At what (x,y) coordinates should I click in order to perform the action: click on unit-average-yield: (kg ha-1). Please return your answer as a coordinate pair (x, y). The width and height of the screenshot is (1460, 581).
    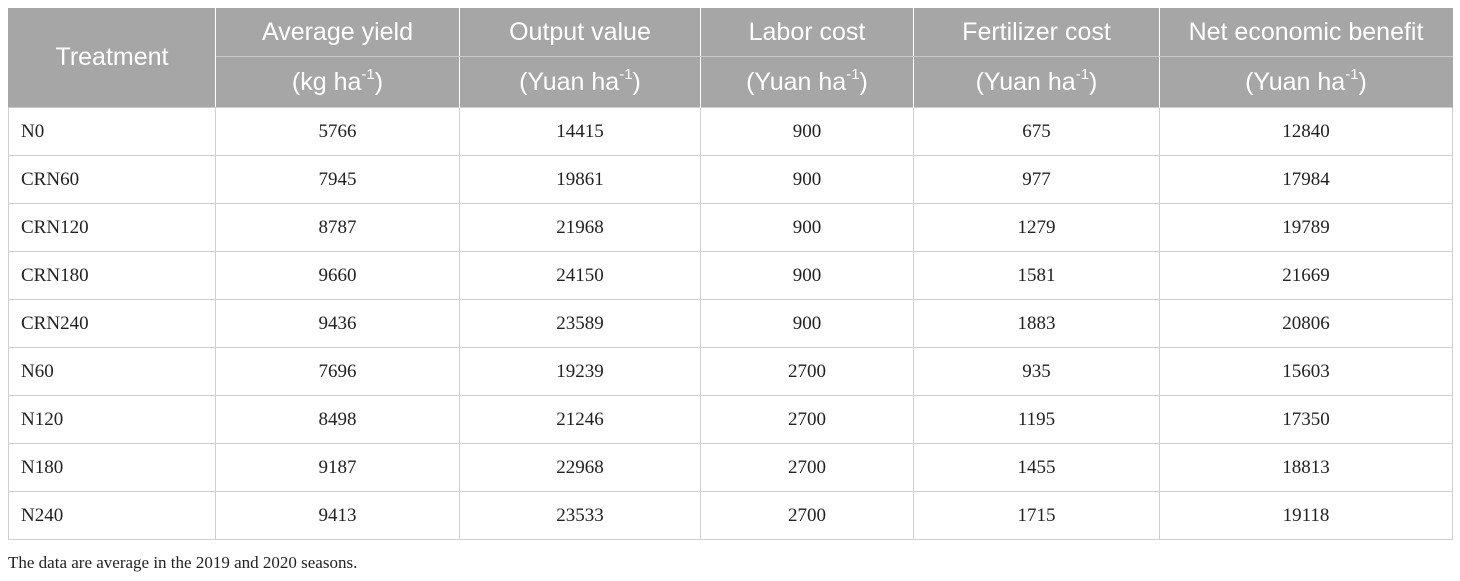
    Looking at the image, I should click on (337, 82).